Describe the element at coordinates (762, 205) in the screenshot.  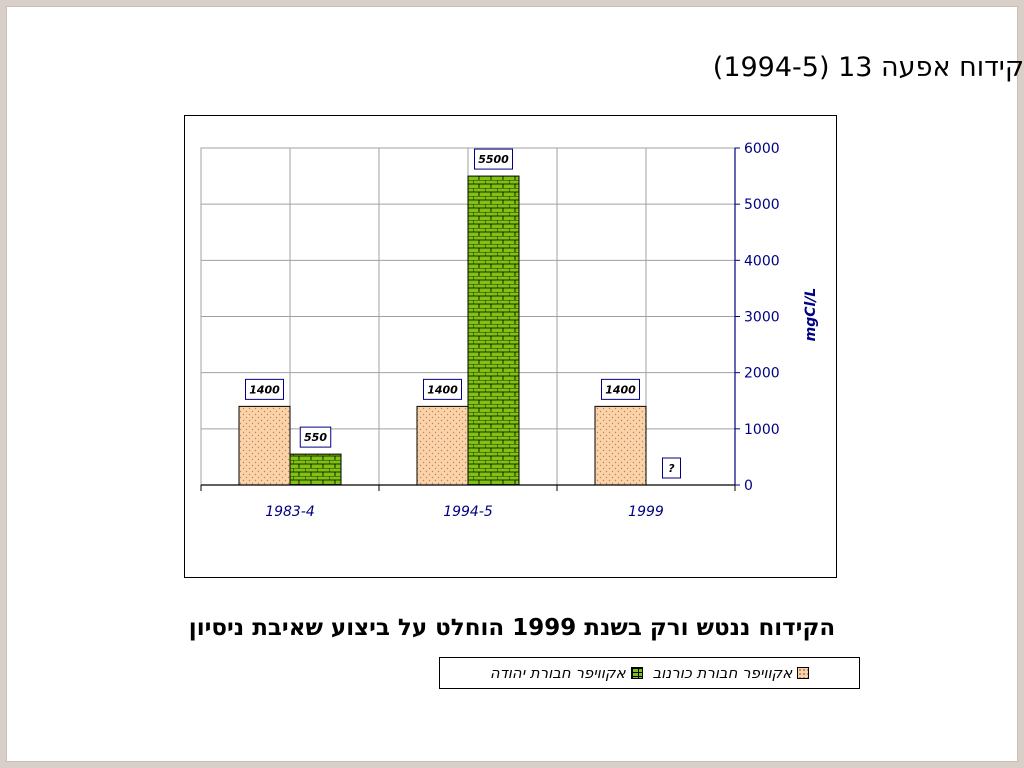
I see `y-tick-label: 5000` at that location.